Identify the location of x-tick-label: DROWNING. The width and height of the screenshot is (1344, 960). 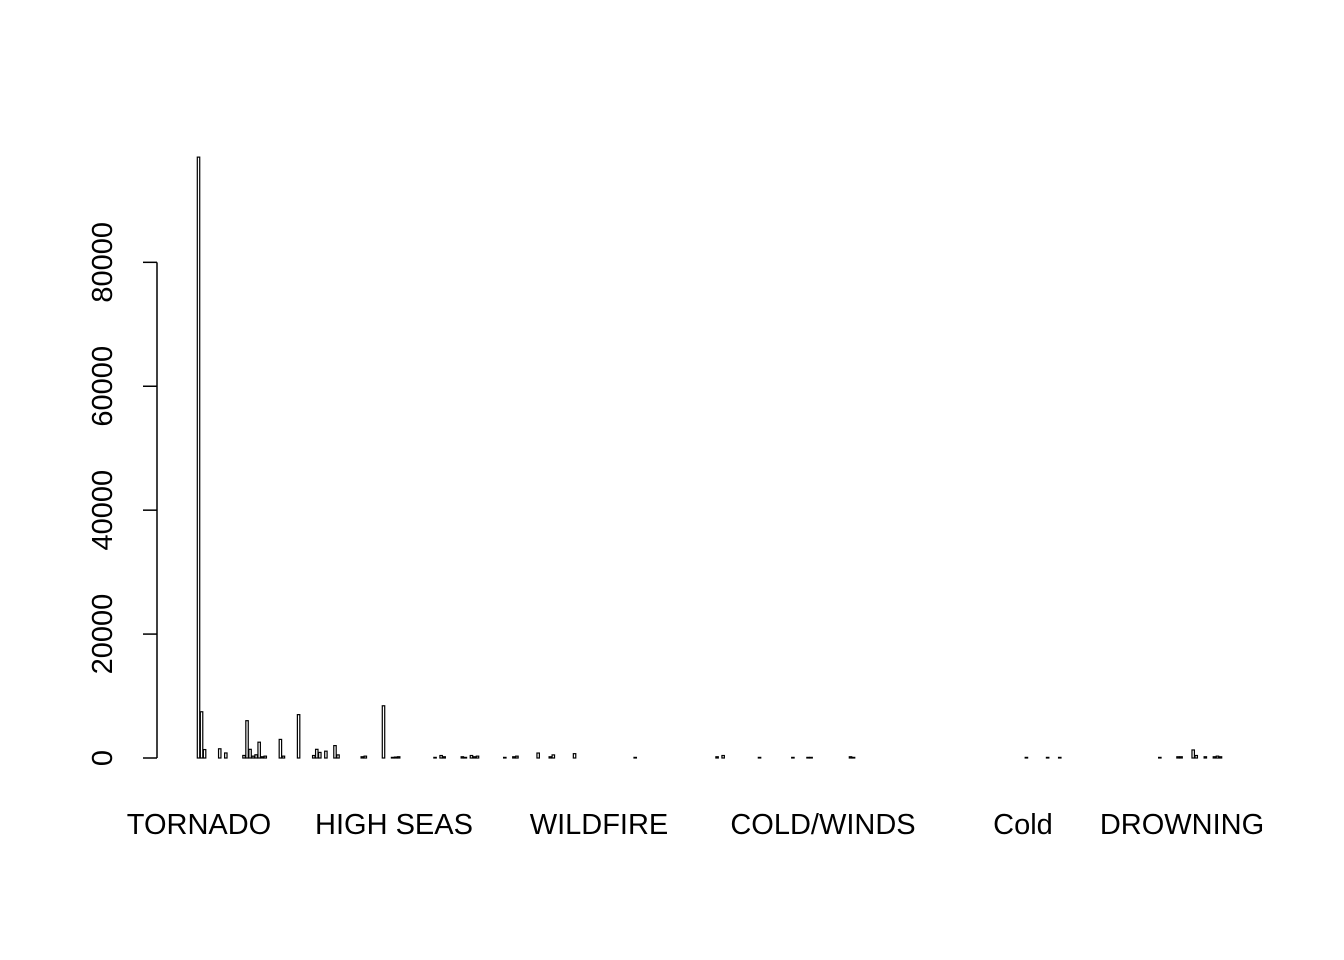
(1182, 825).